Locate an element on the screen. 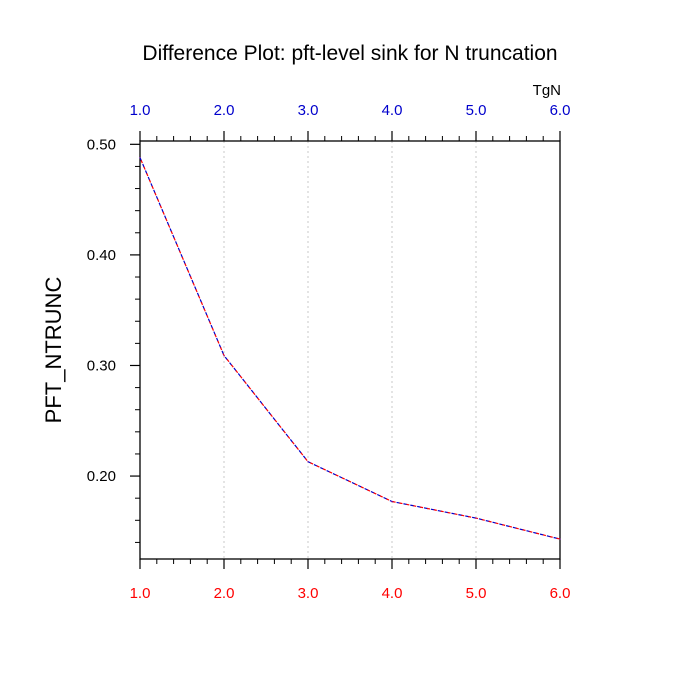 This screenshot has height=700, width=700. top-axis-unit: TgN is located at coordinates (547, 90).